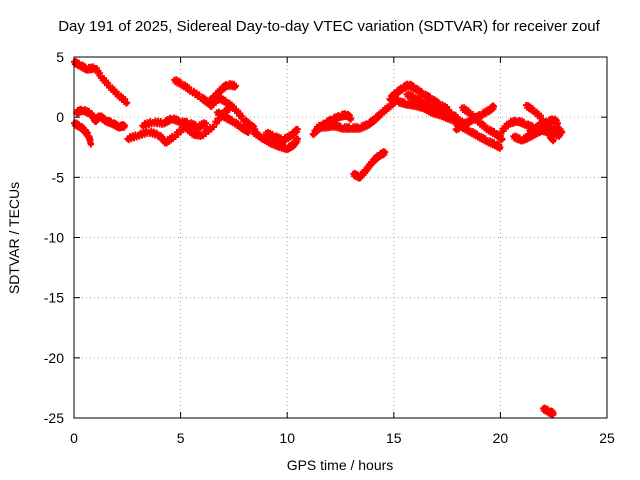 This screenshot has height=480, width=640. Describe the element at coordinates (54, 298) in the screenshot. I see `y-tick-label: -15` at that location.